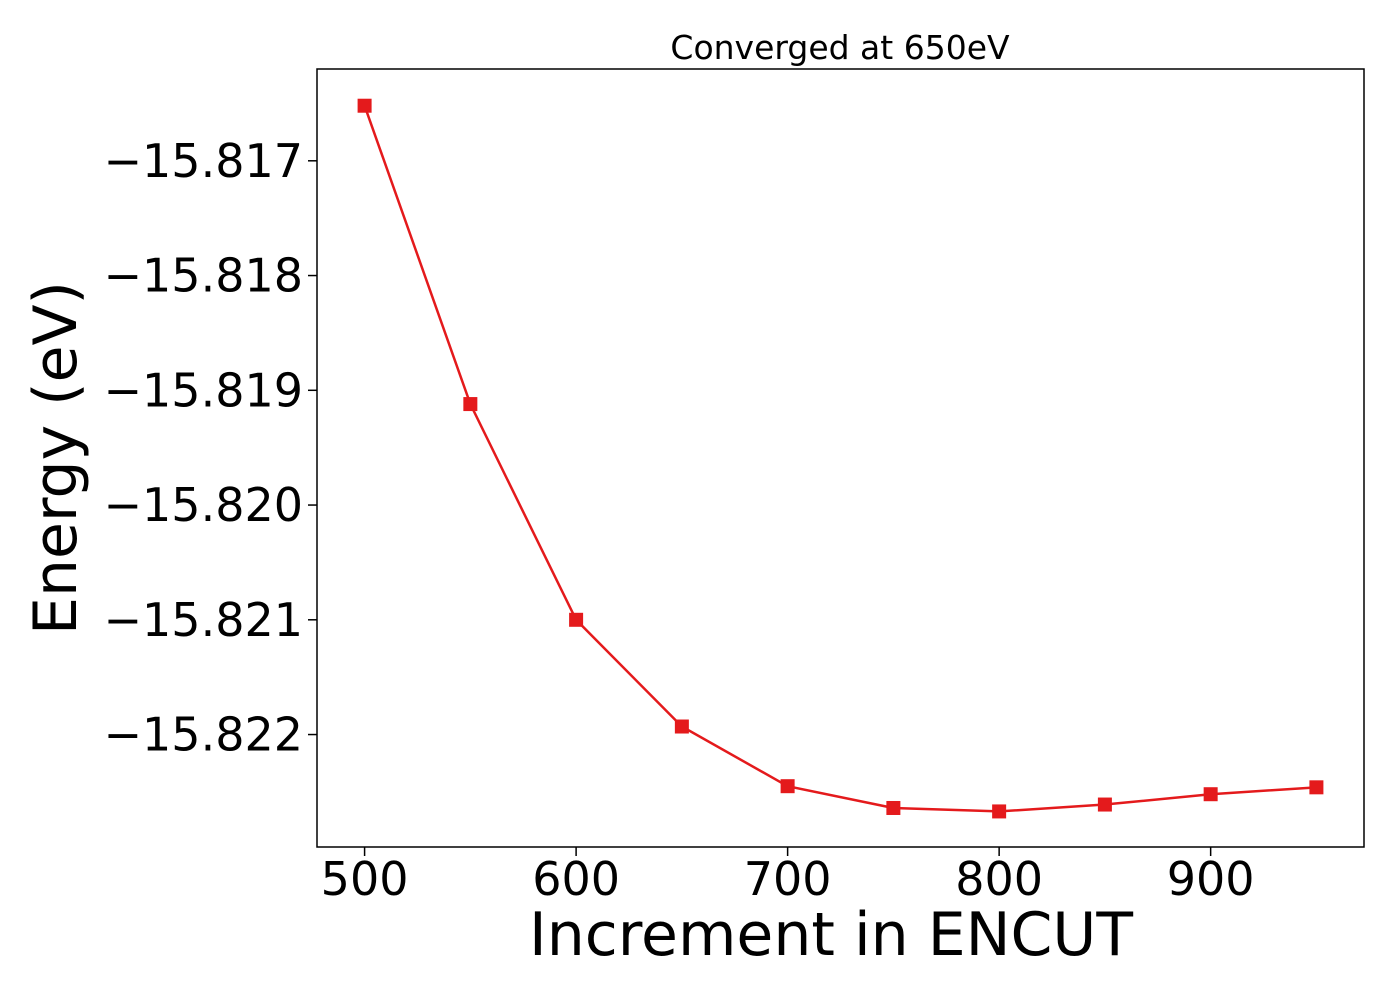 This screenshot has width=1400, height=1000. I want to click on x-axis-title: Increment in ENCUT, so click(831, 935).